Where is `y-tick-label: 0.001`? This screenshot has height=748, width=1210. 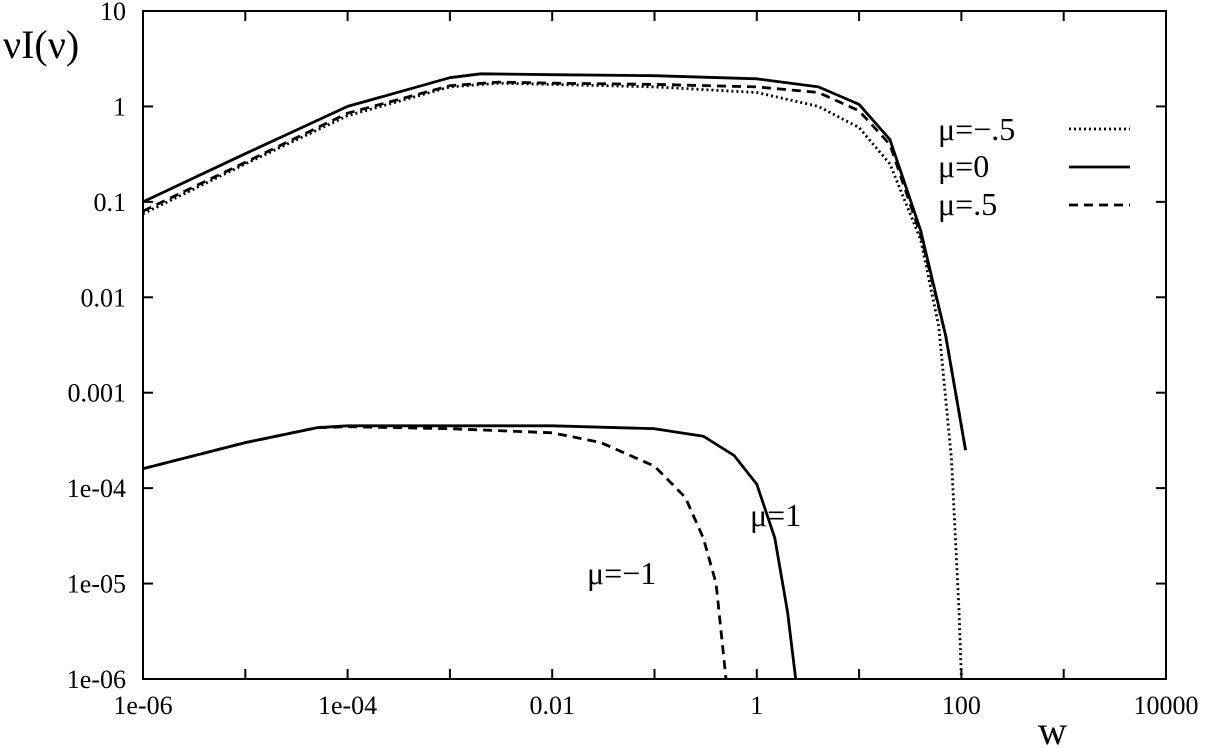 y-tick-label: 0.001 is located at coordinates (97, 393).